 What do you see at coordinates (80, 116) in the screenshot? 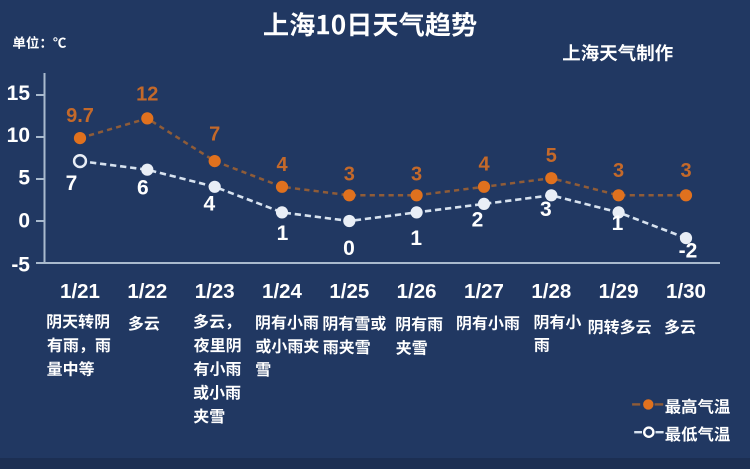
I see `svg-text: 9.7` at bounding box center [80, 116].